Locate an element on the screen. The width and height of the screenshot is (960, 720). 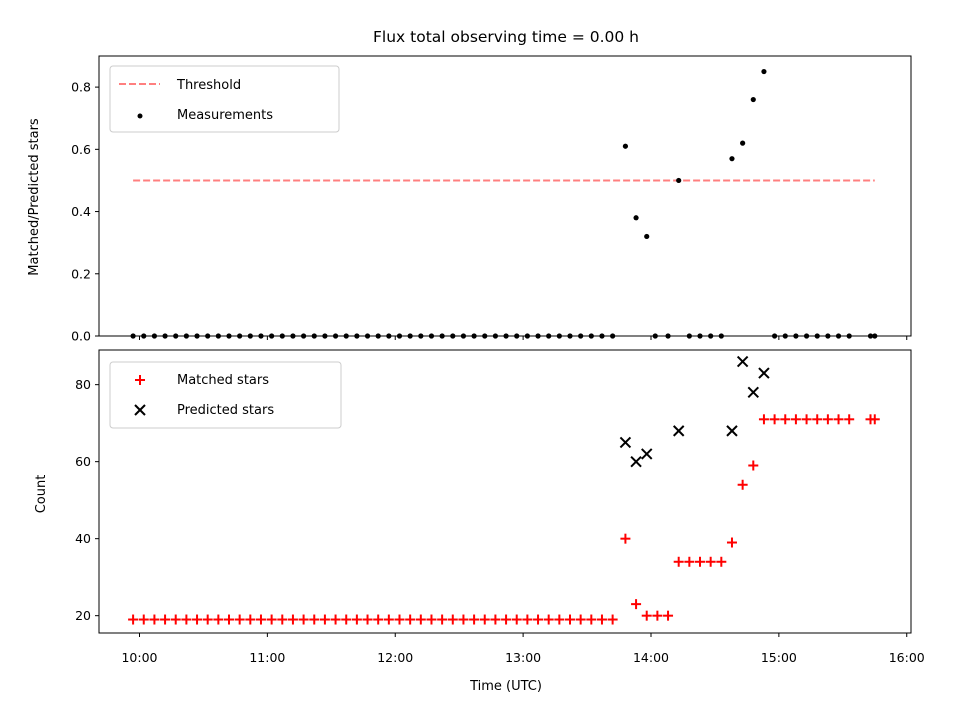
bottom-y-axis-label: Count is located at coordinates (41, 494).